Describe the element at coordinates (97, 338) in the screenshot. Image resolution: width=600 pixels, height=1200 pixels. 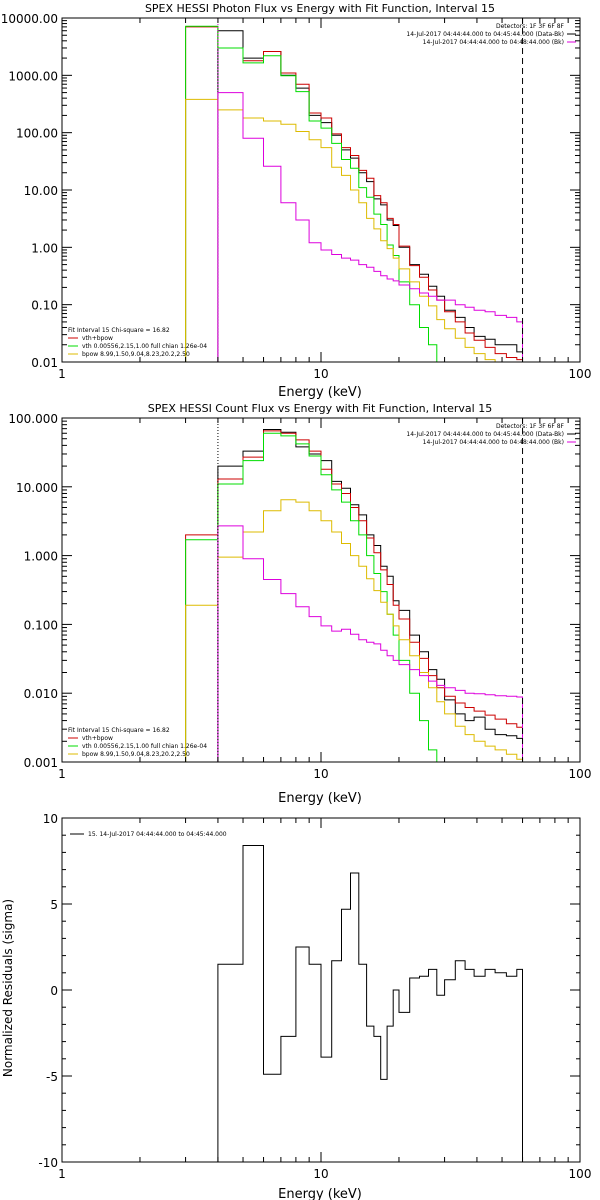
I see `photon-legend-text: vth+bpow` at that location.